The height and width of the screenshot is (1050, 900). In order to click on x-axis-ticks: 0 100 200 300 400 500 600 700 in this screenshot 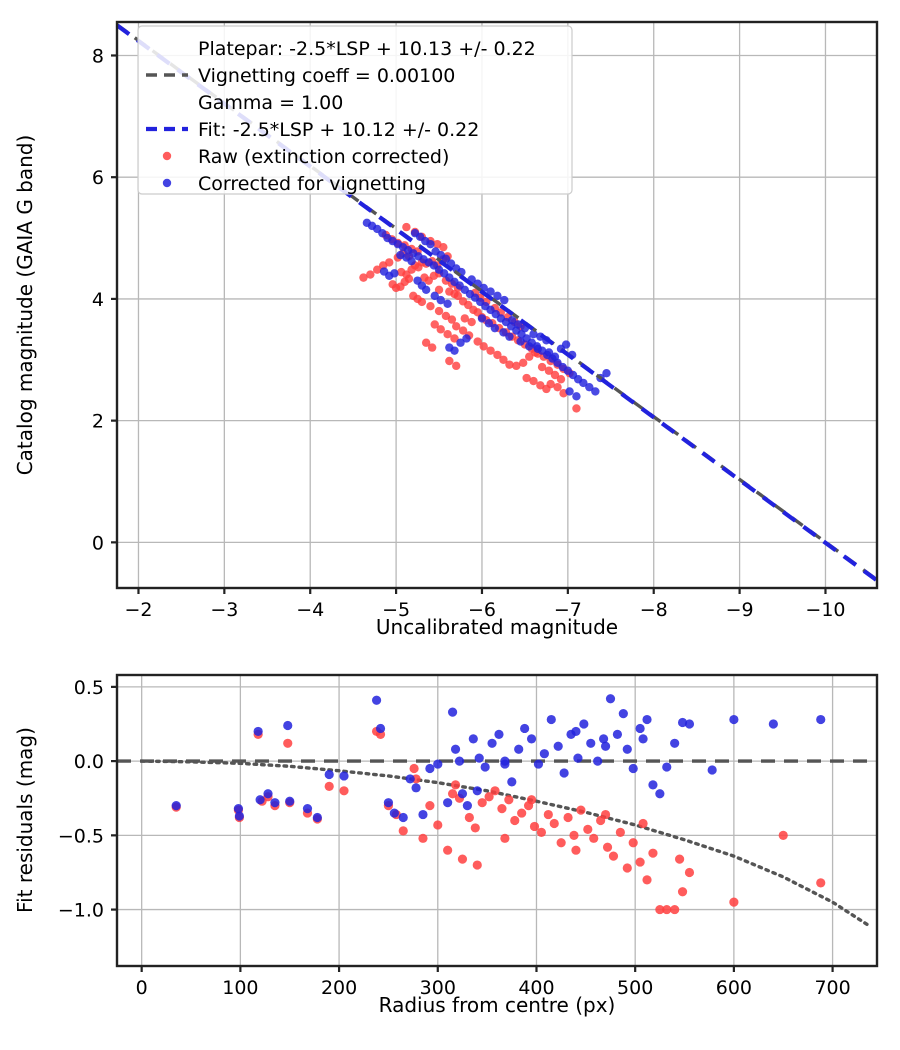, I will do `click(493, 982)`.